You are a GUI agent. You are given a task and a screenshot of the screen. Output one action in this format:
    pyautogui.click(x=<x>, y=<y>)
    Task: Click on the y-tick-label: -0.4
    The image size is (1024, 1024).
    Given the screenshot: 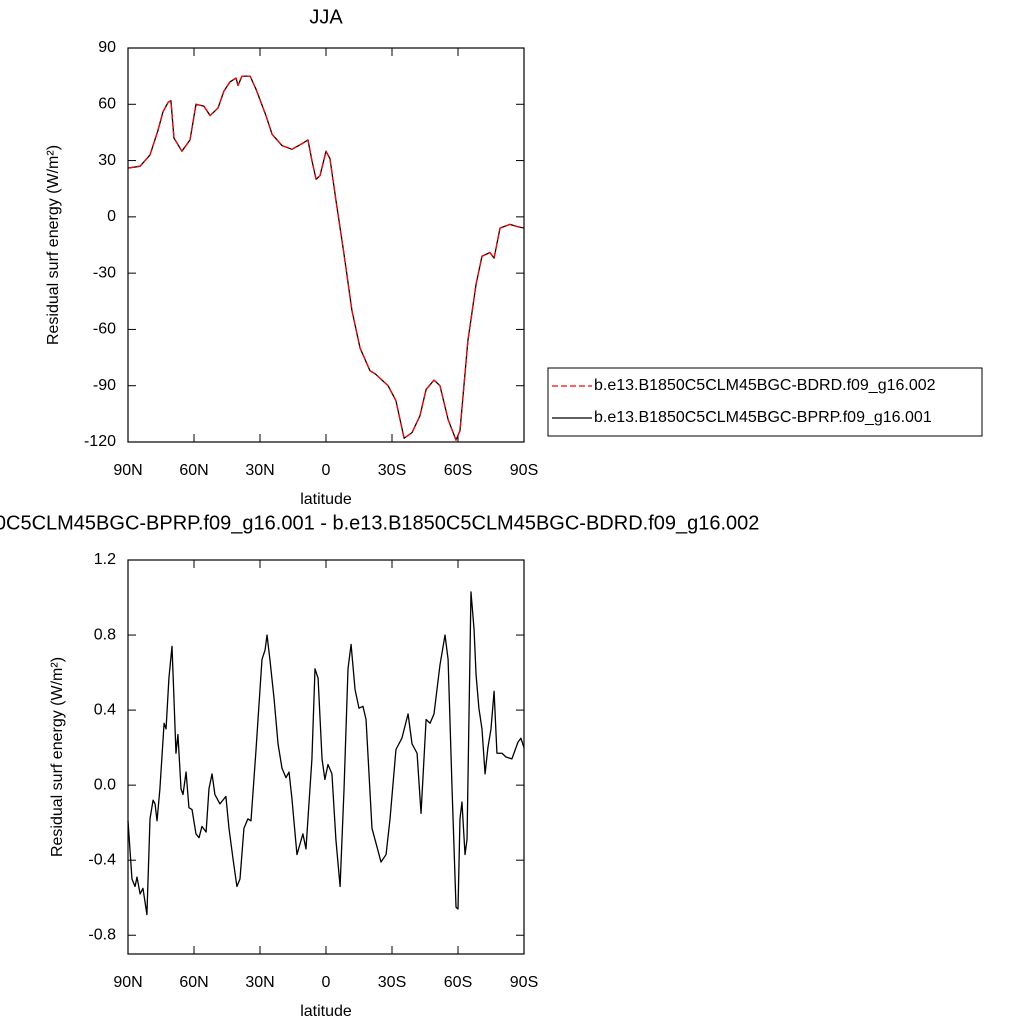 What is the action you would take?
    pyautogui.click(x=102, y=859)
    